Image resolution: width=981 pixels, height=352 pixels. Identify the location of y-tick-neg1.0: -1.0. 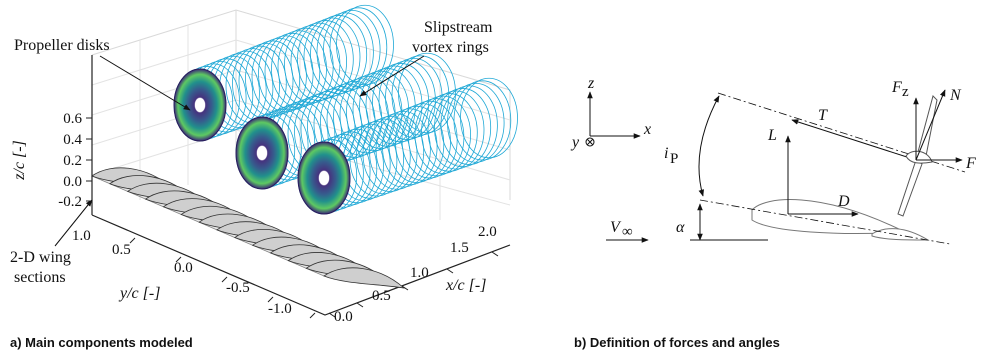
(280, 309).